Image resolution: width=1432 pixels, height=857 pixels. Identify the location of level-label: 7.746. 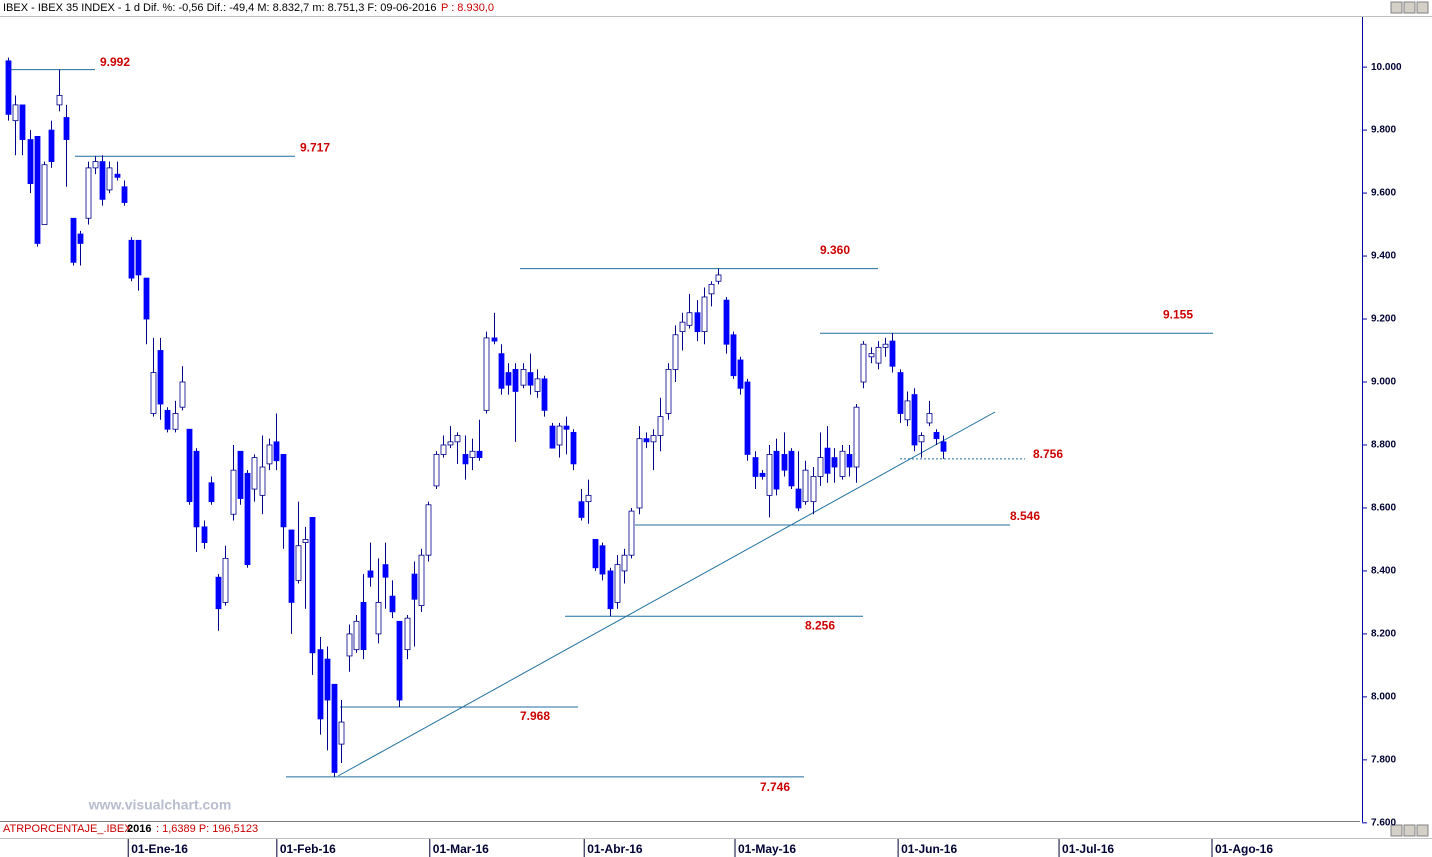
(775, 787).